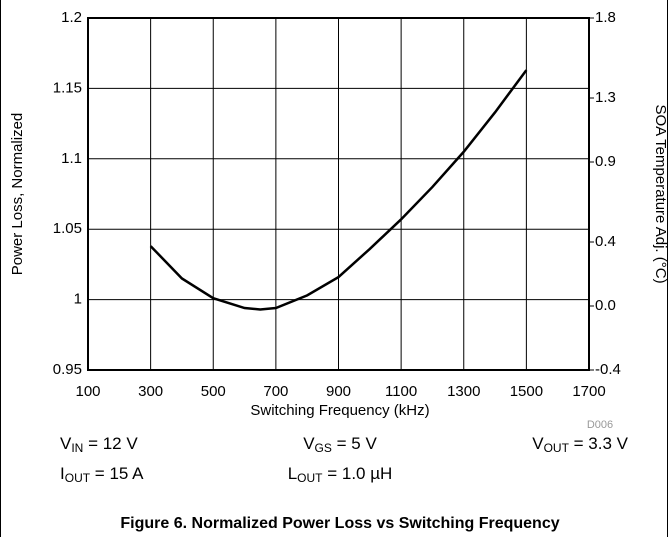 The image size is (669, 537). What do you see at coordinates (62, 473) in the screenshot?
I see `annotation-main: I` at bounding box center [62, 473].